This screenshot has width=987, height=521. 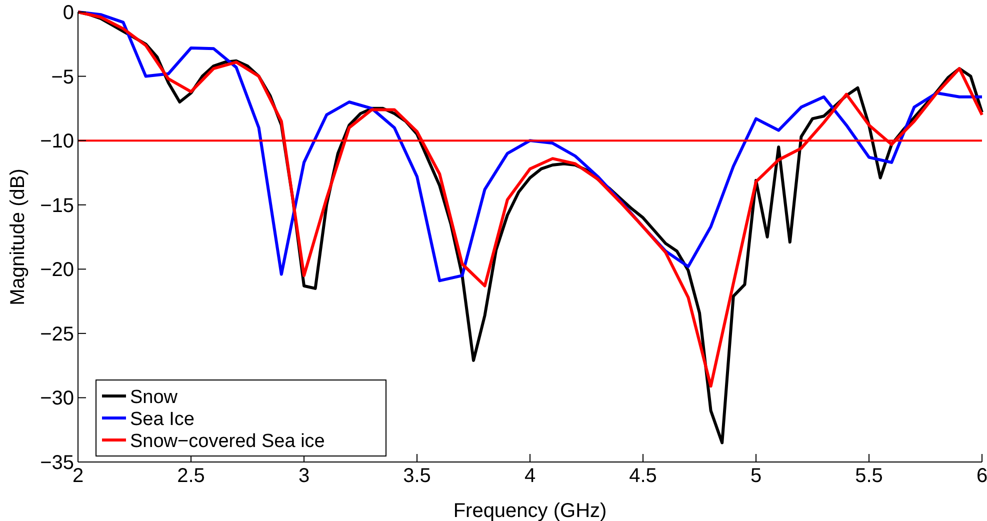 I want to click on x-axis-title: Frequency (GHz), so click(x=530, y=510).